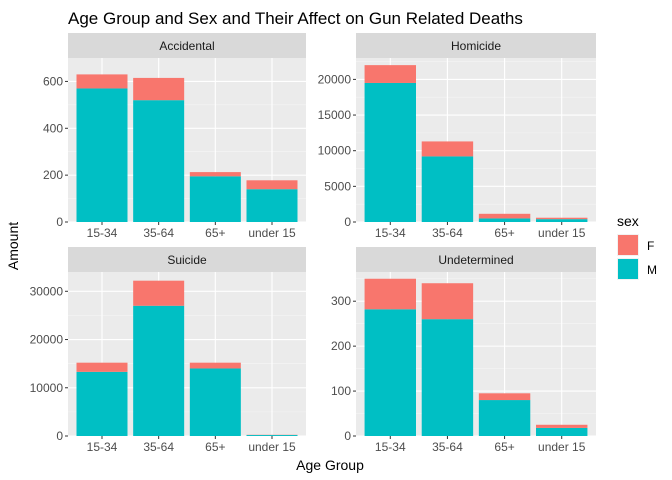 This screenshot has width=672, height=480. I want to click on panel-strip-label: Homicide, so click(476, 46).